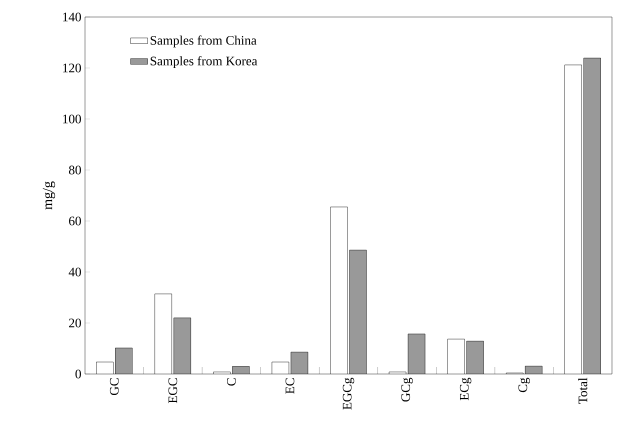 This screenshot has width=623, height=437. What do you see at coordinates (72, 17) in the screenshot?
I see `y-tick-label: 140` at bounding box center [72, 17].